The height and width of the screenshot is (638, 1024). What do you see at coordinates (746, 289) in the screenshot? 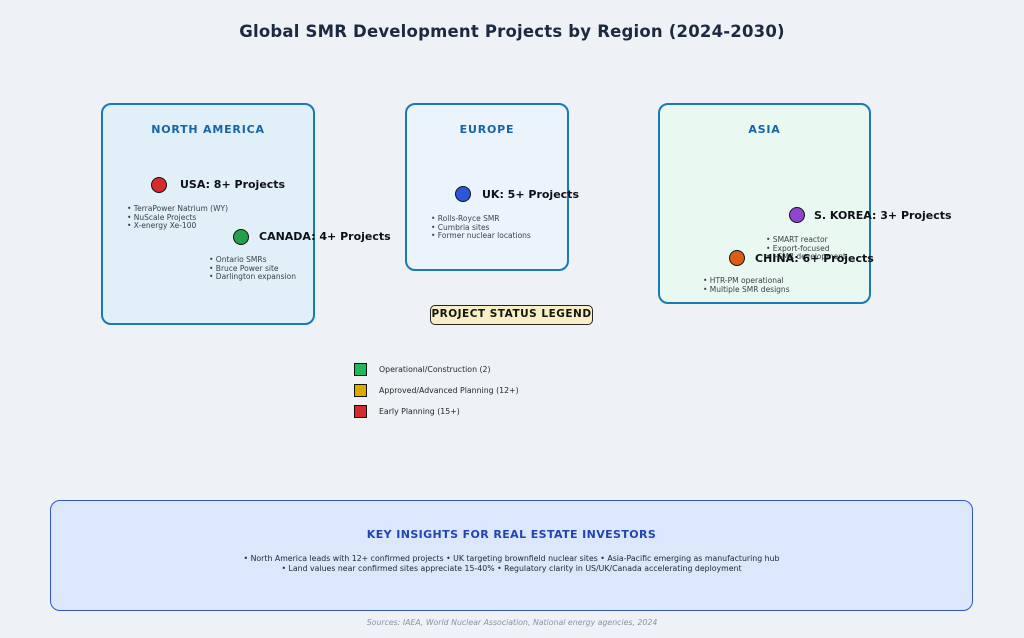
I see `bullet-item: • Multiple SMR designs` at bounding box center [746, 289].